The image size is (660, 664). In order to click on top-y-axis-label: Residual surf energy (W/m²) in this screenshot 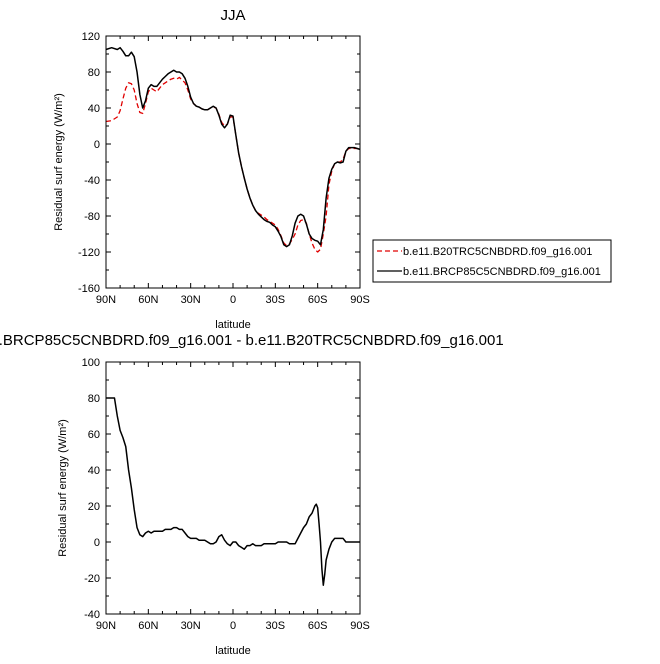, I will do `click(59, 162)`.